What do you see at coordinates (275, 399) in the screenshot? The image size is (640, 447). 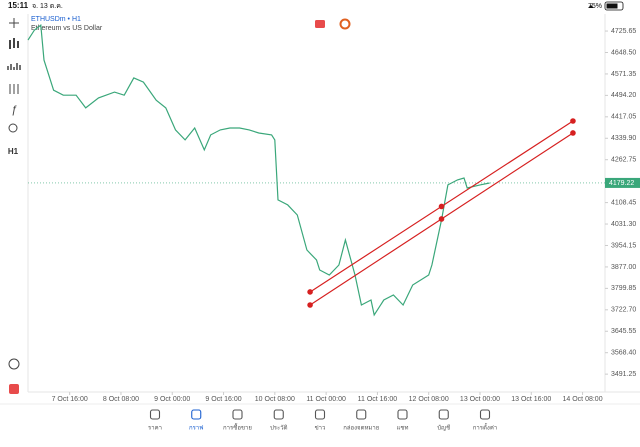 I see `x-tick-label: 10 Oct 08:00` at bounding box center [275, 399].